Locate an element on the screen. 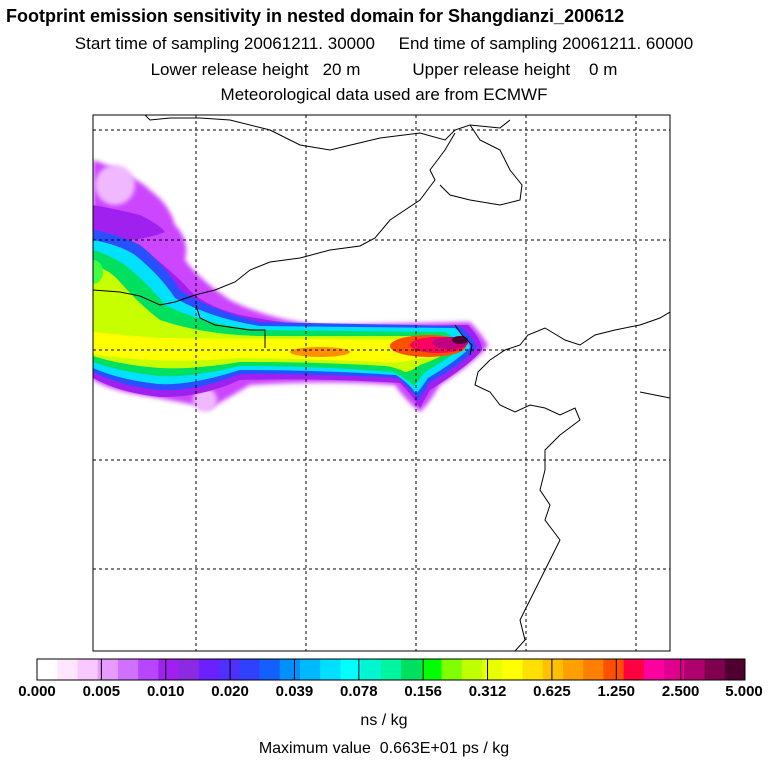 The image size is (768, 768). legend-units: ns / kg is located at coordinates (384, 720).